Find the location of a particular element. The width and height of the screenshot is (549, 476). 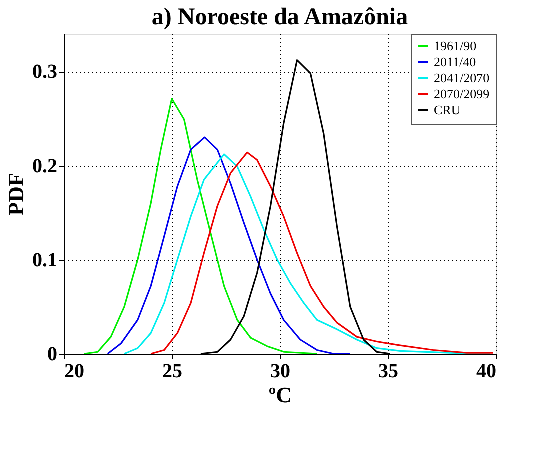

x-tick-label: 20 is located at coordinates (74, 371).